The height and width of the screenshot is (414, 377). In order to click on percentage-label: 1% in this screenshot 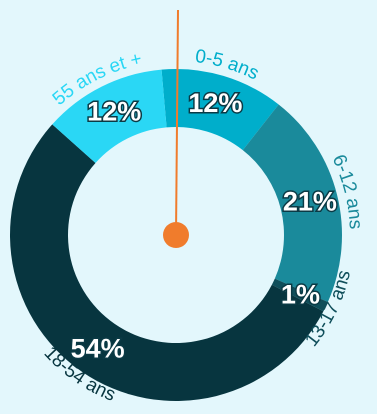, I will do `click(300, 295)`.